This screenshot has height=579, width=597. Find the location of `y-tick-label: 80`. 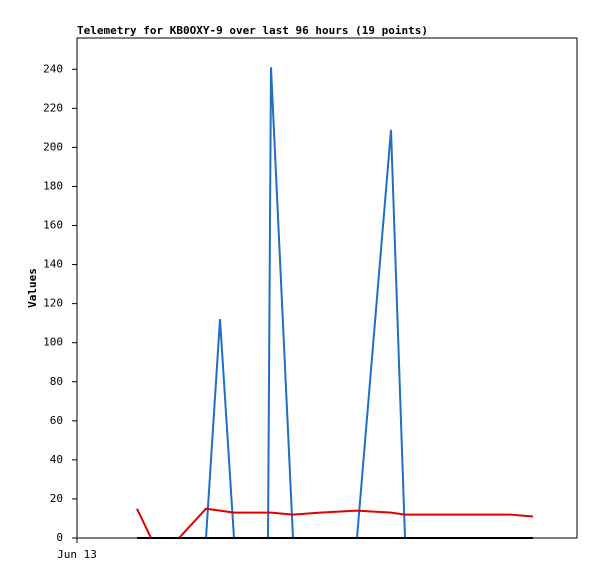

y-tick-label: 80 is located at coordinates (56, 381).